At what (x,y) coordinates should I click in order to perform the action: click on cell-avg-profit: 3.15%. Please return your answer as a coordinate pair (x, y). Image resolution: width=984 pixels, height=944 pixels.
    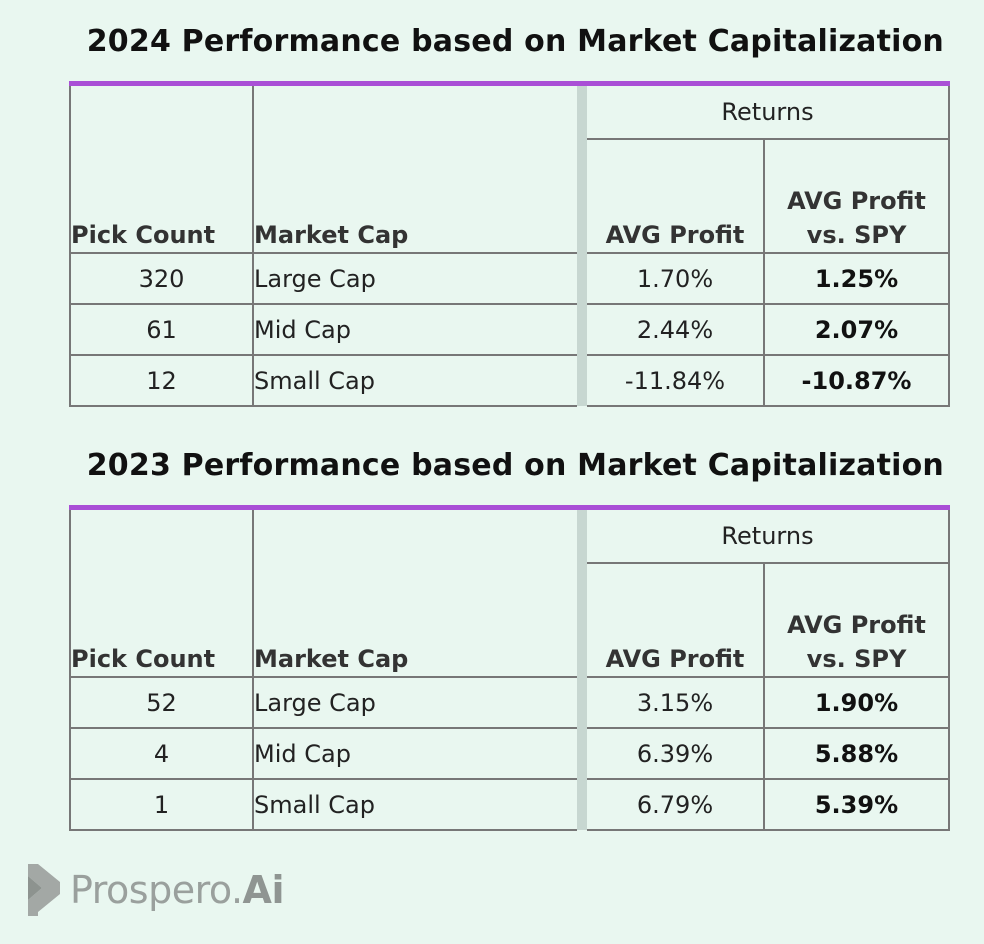
    Looking at the image, I should click on (676, 702).